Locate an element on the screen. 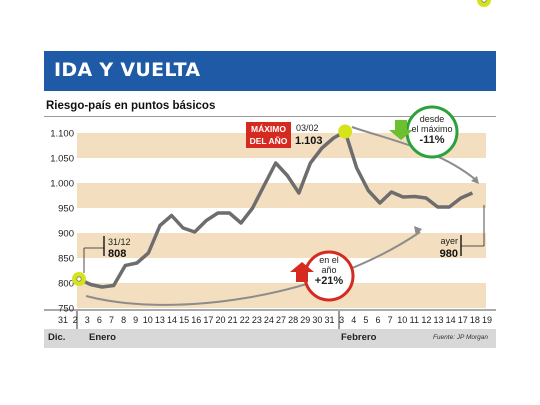 This screenshot has width=540, height=405. year-trend-arrow is located at coordinates (253, 268).